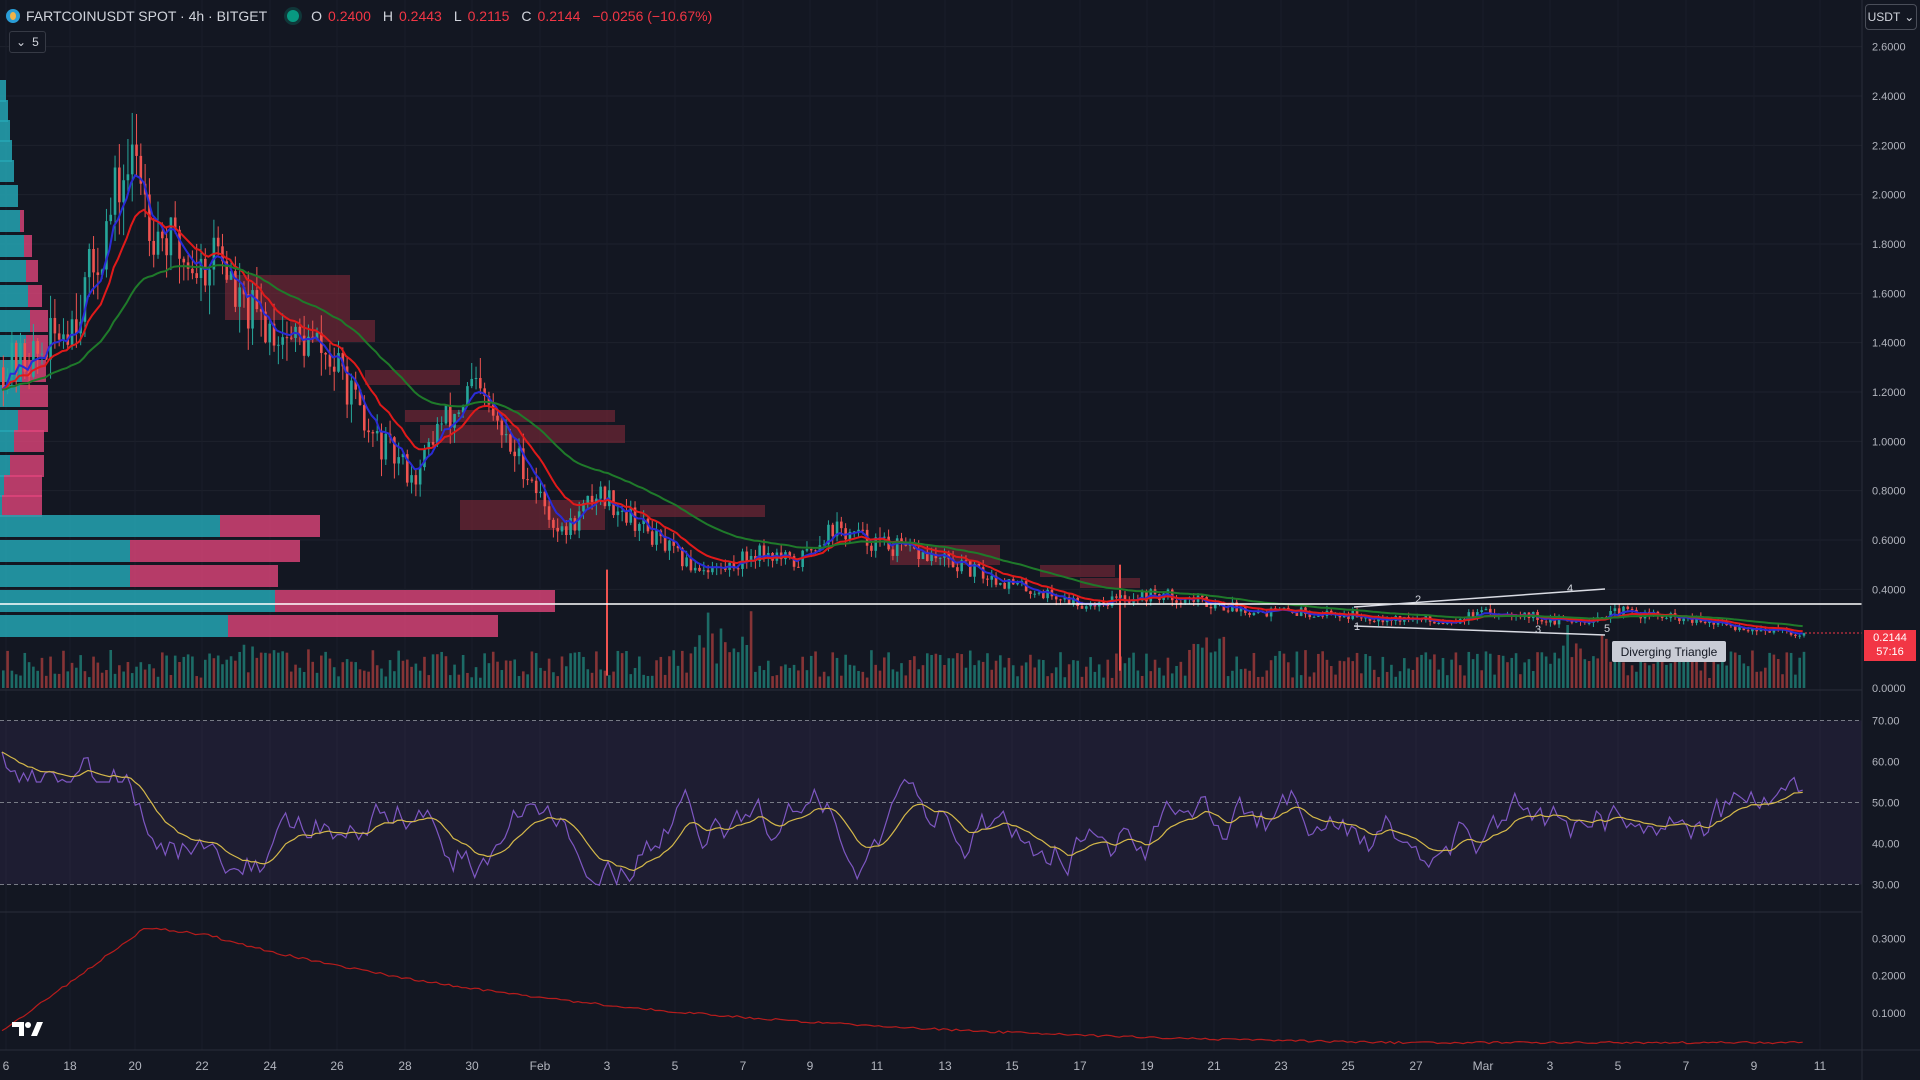  I want to click on pattern-label: Diverging Triangle, so click(1669, 651).